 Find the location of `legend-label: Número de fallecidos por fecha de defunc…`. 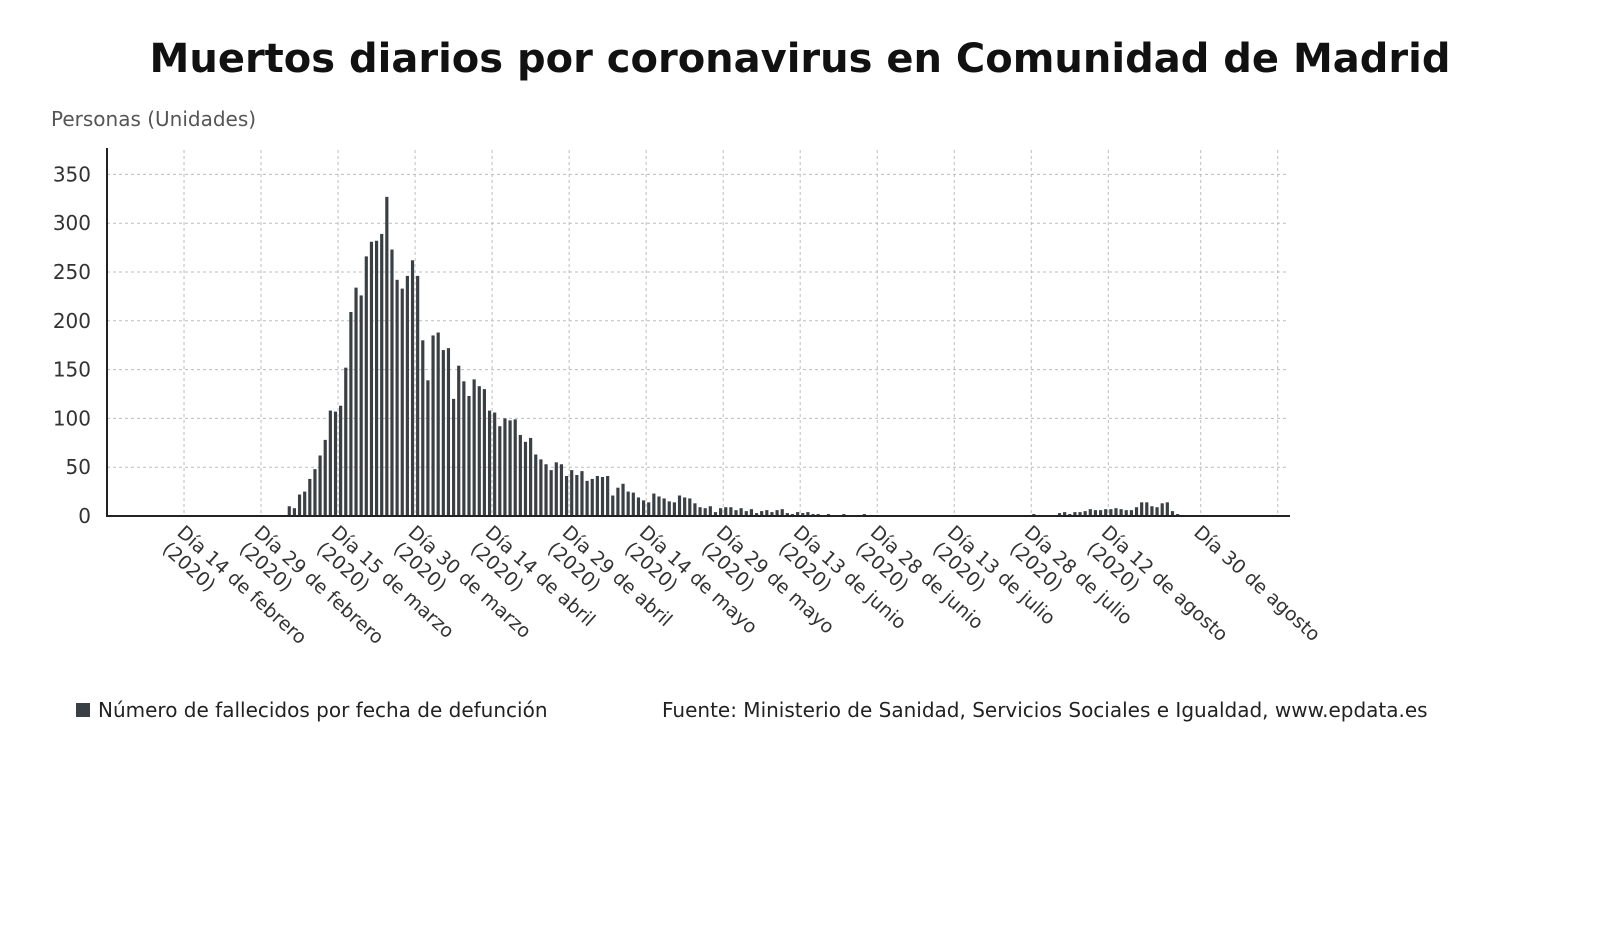

legend-label: Número de fallecidos por fecha de defunc… is located at coordinates (323, 710).